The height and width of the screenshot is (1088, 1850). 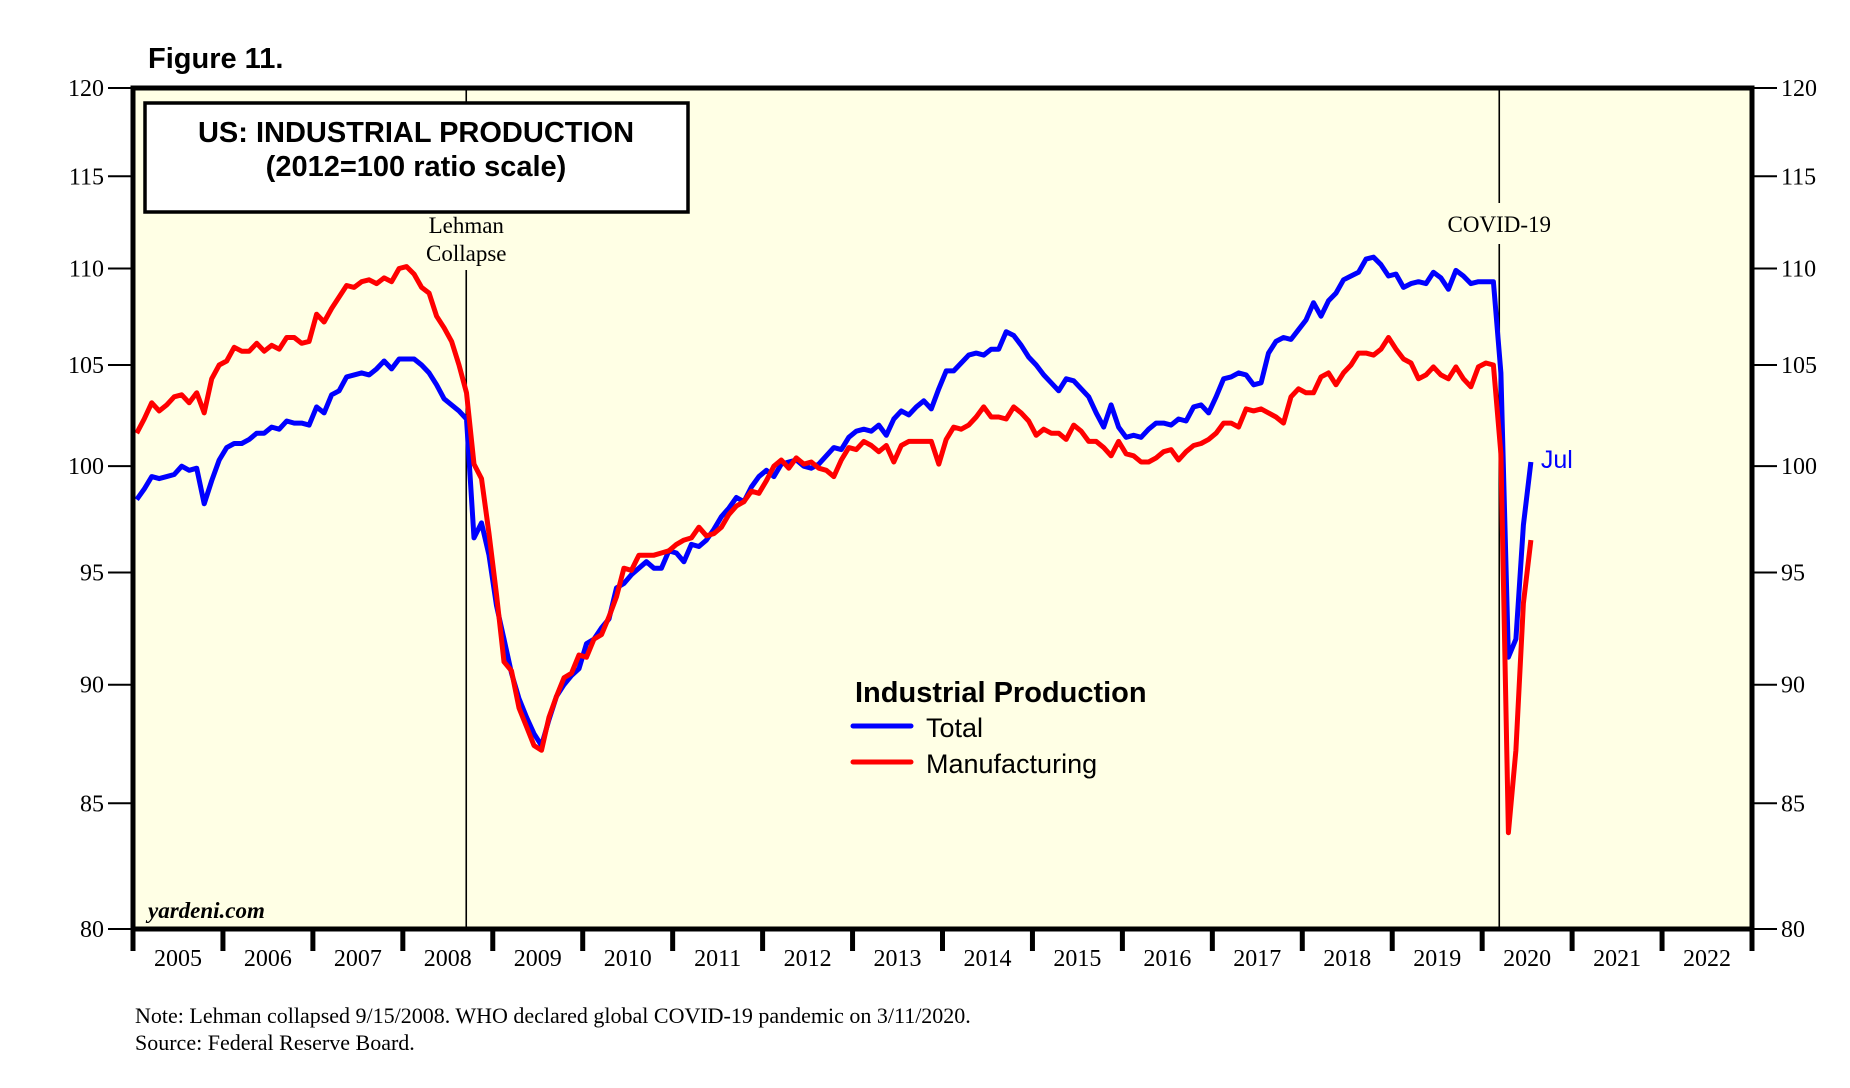 I want to click on annotations: Lehman Collapse COVID-19 Jul, so click(x=999, y=343).